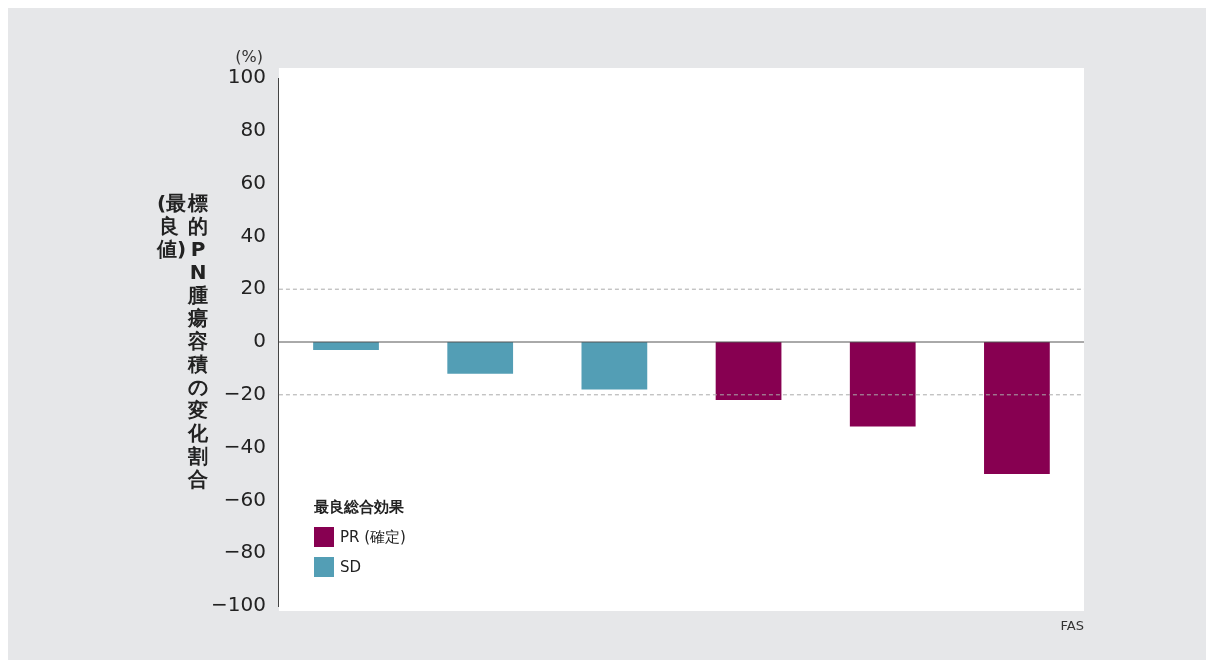  What do you see at coordinates (253, 181) in the screenshot?
I see `y-tick-label: 60` at bounding box center [253, 181].